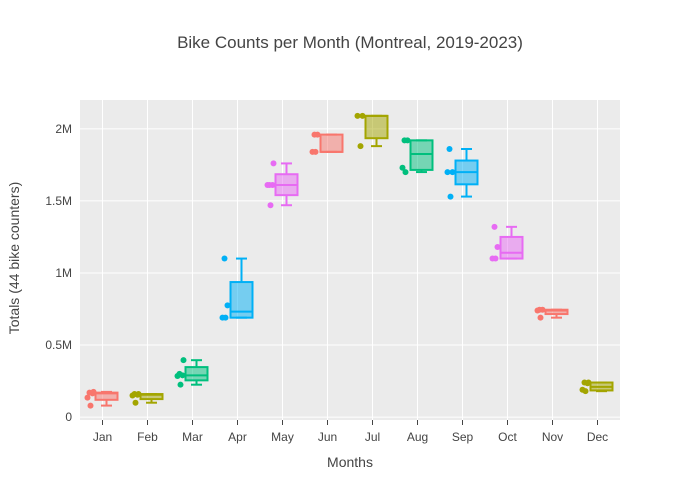 Image resolution: width=700 pixels, height=500 pixels. I want to click on box-dec, so click(596, 387).